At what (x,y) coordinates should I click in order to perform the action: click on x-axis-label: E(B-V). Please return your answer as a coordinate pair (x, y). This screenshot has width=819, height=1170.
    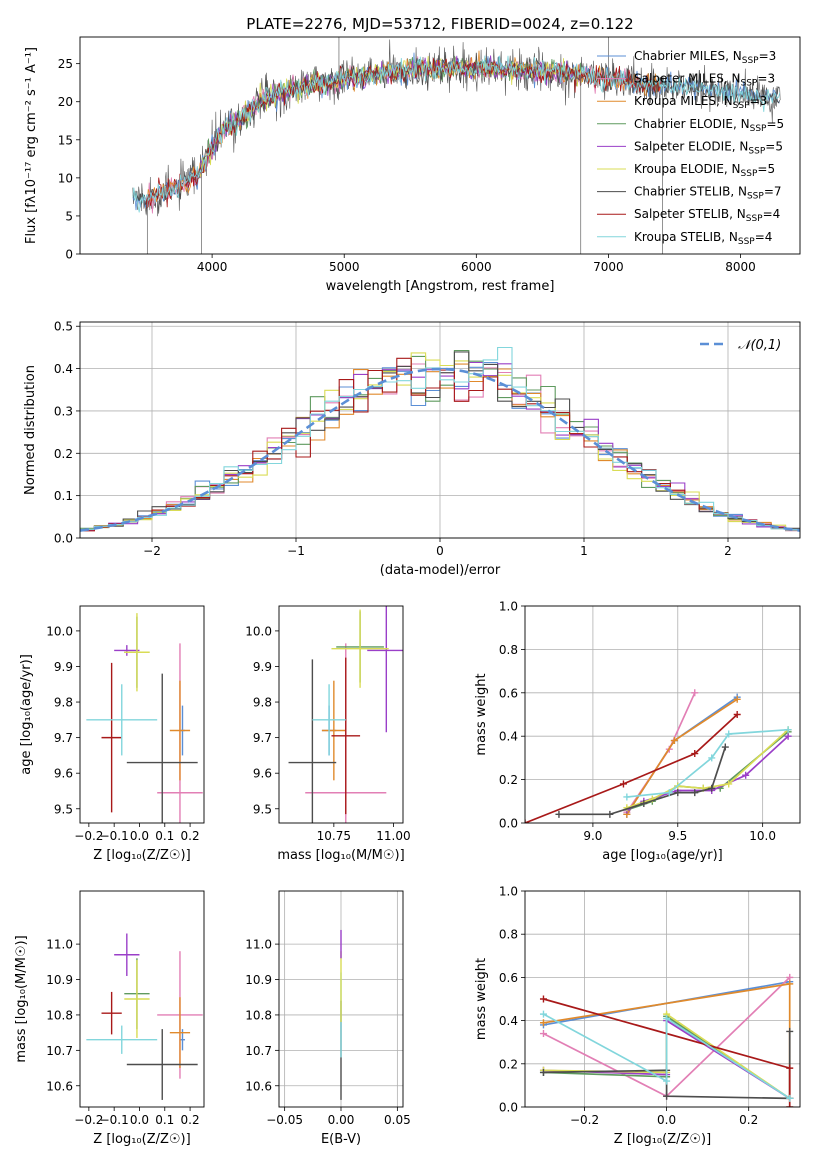
    Looking at the image, I should click on (341, 1139).